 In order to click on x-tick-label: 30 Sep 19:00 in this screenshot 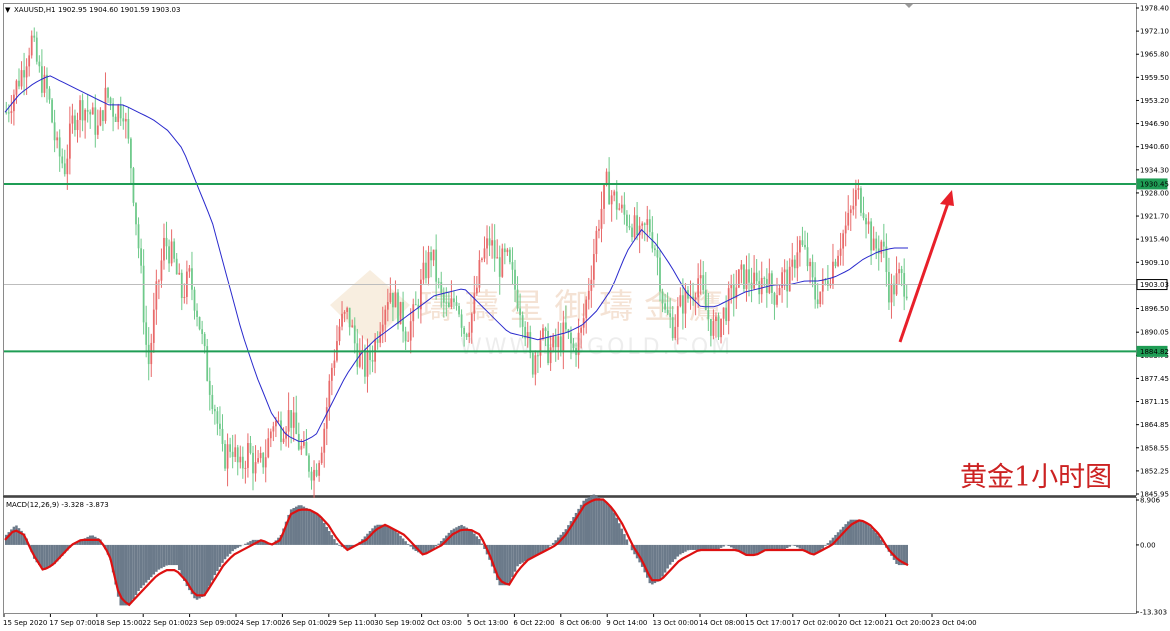, I will do `click(397, 623)`.